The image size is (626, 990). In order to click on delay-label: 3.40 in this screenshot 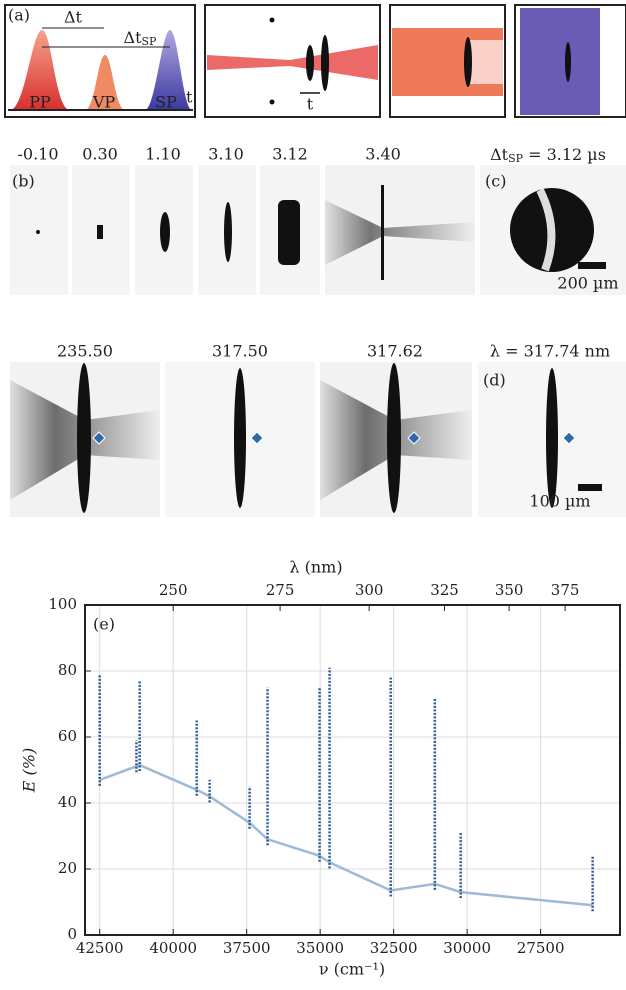, I will do `click(383, 154)`.